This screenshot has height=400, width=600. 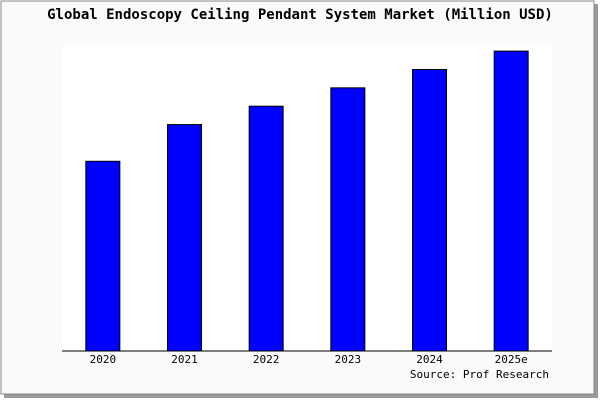 I want to click on x-tick-label: 2020, so click(x=103, y=359).